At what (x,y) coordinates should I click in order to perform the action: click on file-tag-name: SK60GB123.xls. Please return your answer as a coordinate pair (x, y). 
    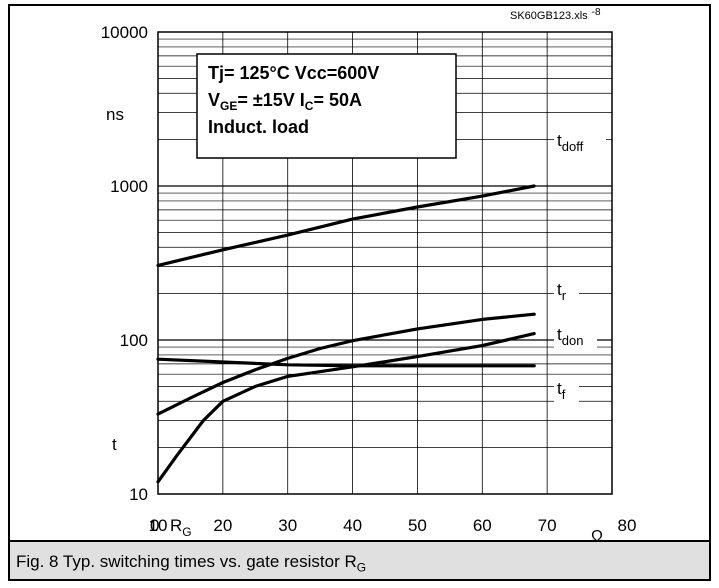
    Looking at the image, I should click on (549, 16).